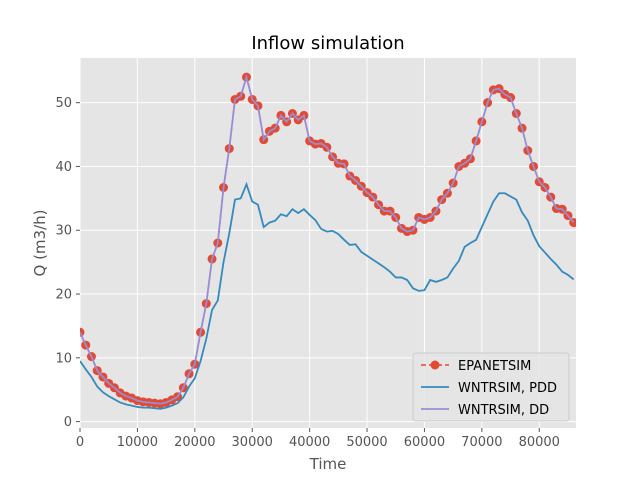  What do you see at coordinates (327, 43) in the screenshot?
I see `chart-title: Inflow simulation` at bounding box center [327, 43].